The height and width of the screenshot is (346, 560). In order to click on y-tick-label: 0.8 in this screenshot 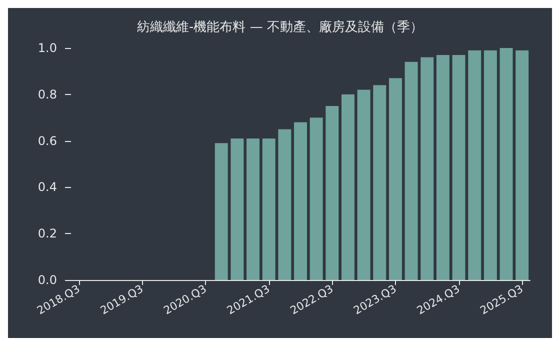, I will do `click(47, 94)`.